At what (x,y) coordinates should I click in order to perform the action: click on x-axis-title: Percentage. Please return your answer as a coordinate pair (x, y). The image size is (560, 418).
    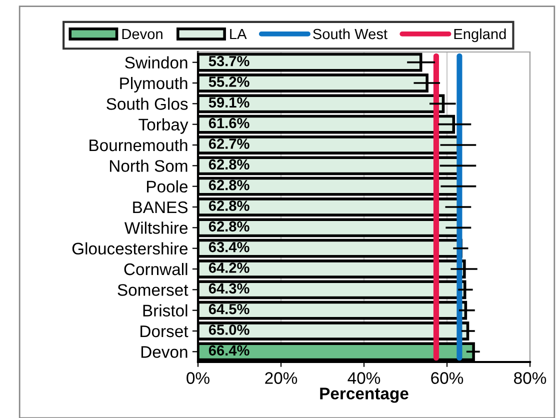
    Looking at the image, I should click on (364, 395).